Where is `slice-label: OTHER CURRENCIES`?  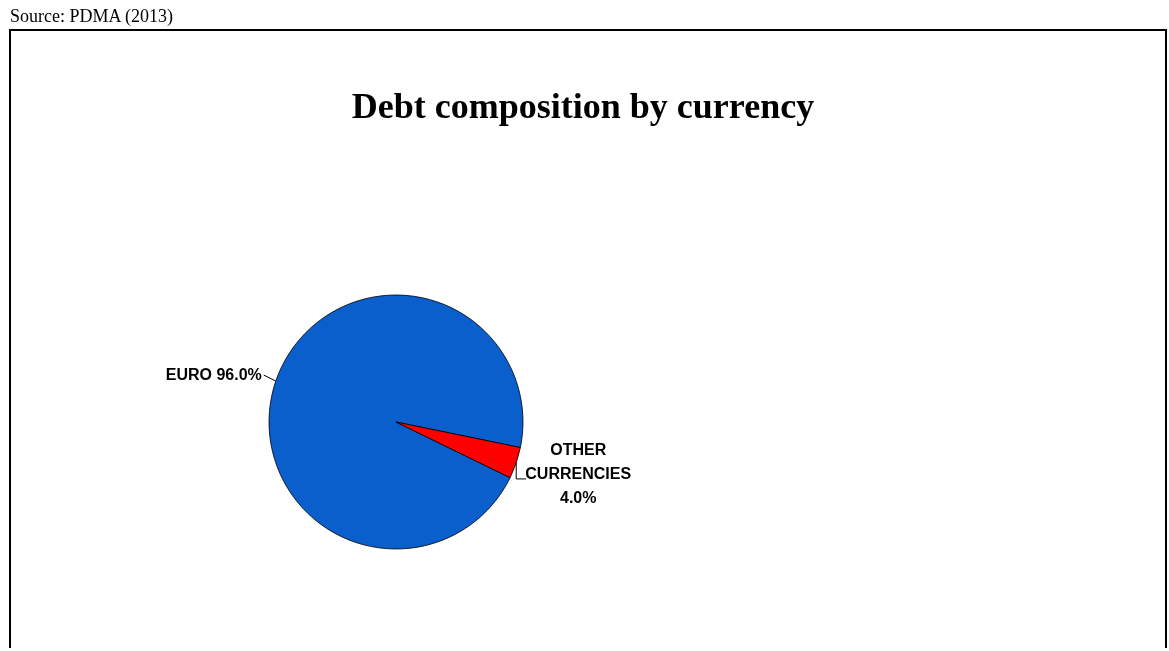 slice-label: OTHER CURRENCIES is located at coordinates (578, 461).